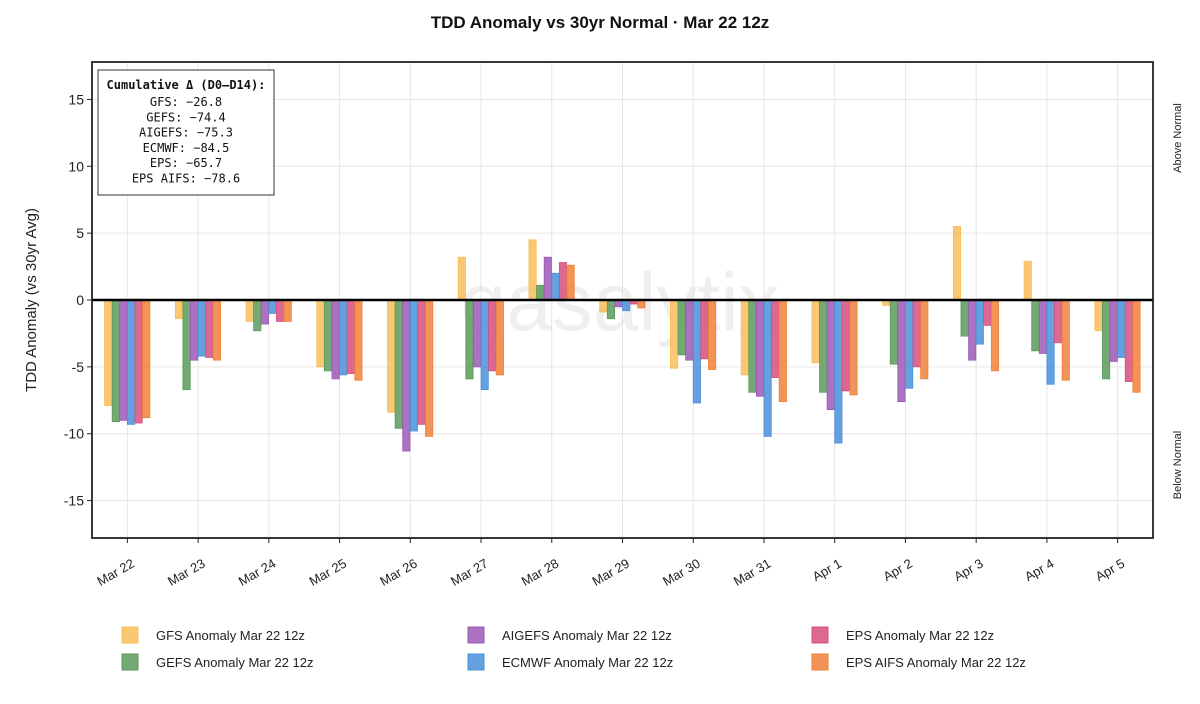 The height and width of the screenshot is (704, 1200). Describe the element at coordinates (80, 300) in the screenshot. I see `y-tick-label: 0` at that location.